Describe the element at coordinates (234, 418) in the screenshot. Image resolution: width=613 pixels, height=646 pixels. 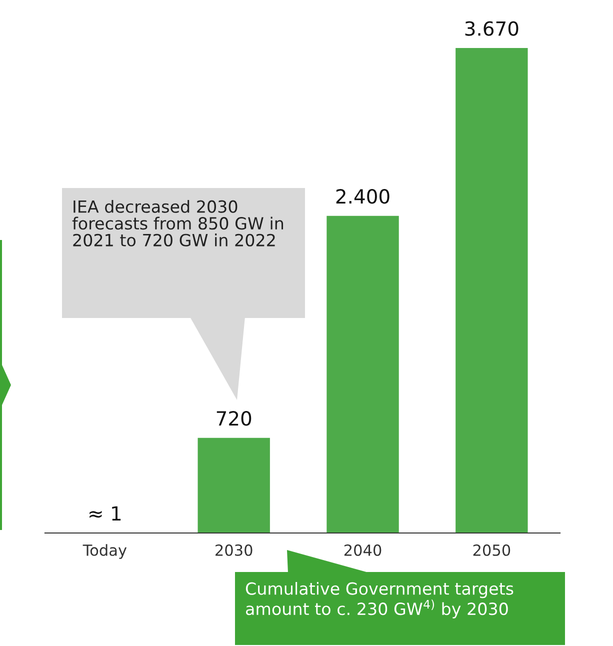
I see `data-label: 720` at that location.